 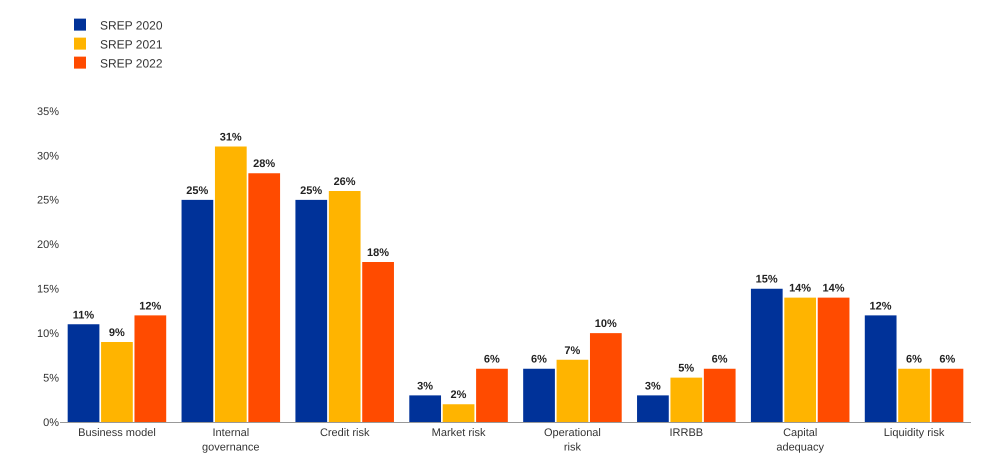 What do you see at coordinates (131, 63) in the screenshot?
I see `legend-label: SREP 2022` at bounding box center [131, 63].